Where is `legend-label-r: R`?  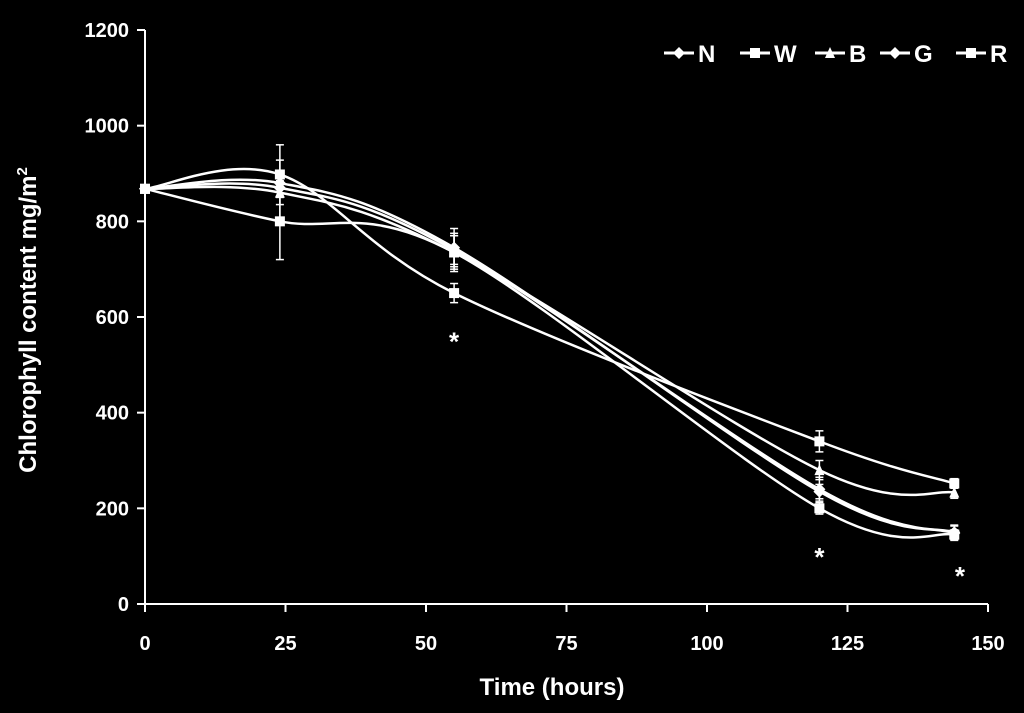
legend-label-r: R is located at coordinates (998, 54).